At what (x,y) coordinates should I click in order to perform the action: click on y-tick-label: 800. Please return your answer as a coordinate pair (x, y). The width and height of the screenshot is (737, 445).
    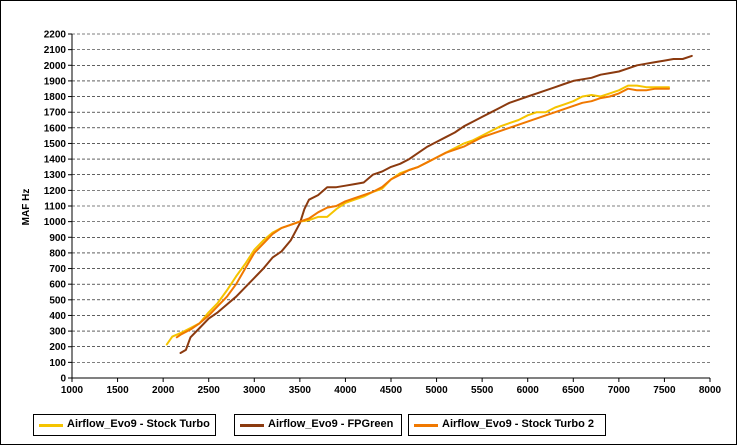
    Looking at the image, I should click on (57, 253).